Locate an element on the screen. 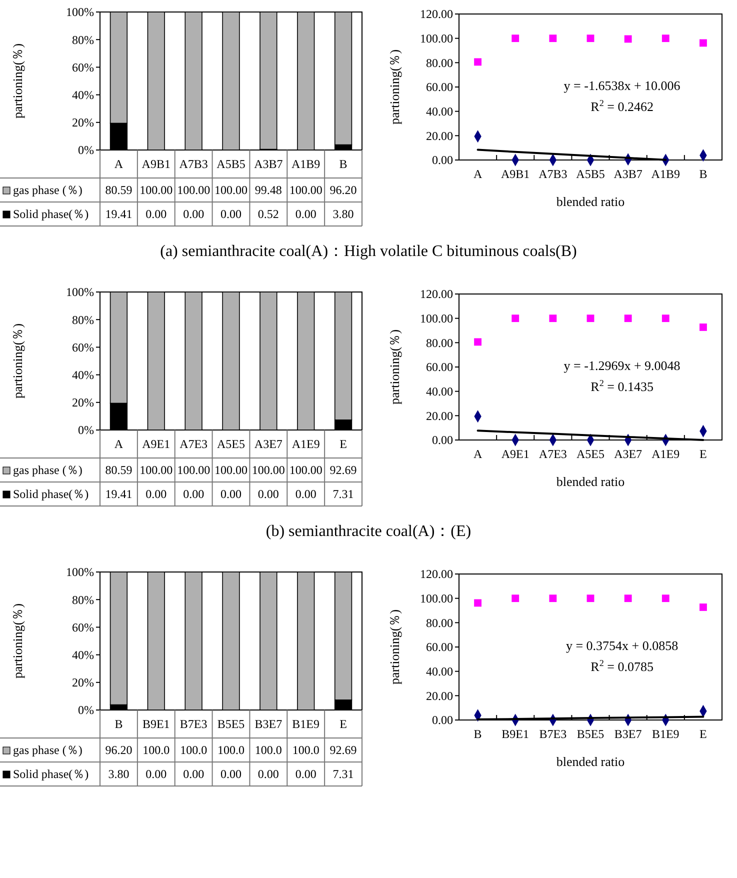 The height and width of the screenshot is (878, 737). annotation: R$^{2}$ = 0.0785 is located at coordinates (622, 666).